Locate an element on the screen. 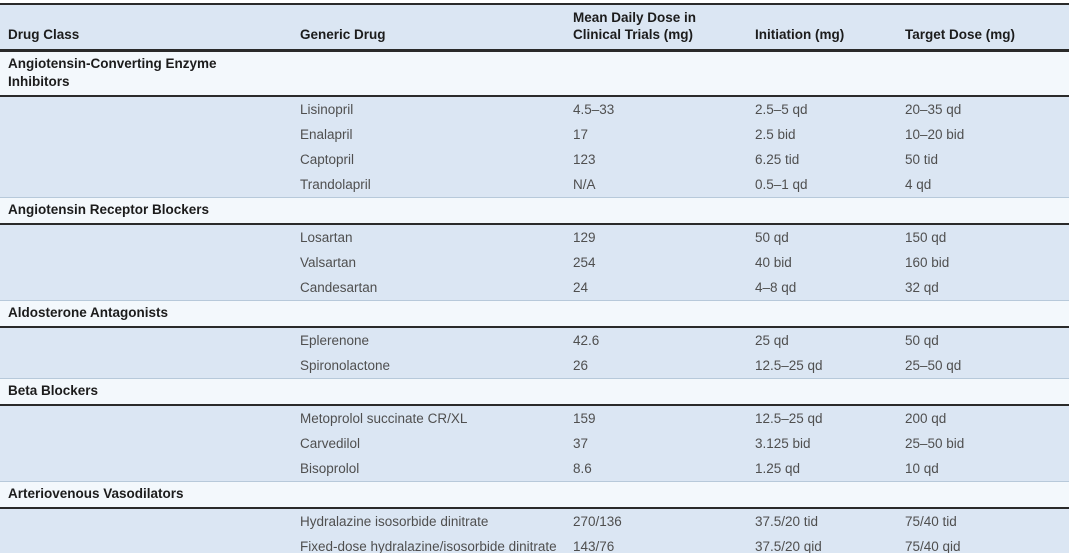  cell-generic-drug: Losartan is located at coordinates (428, 237).